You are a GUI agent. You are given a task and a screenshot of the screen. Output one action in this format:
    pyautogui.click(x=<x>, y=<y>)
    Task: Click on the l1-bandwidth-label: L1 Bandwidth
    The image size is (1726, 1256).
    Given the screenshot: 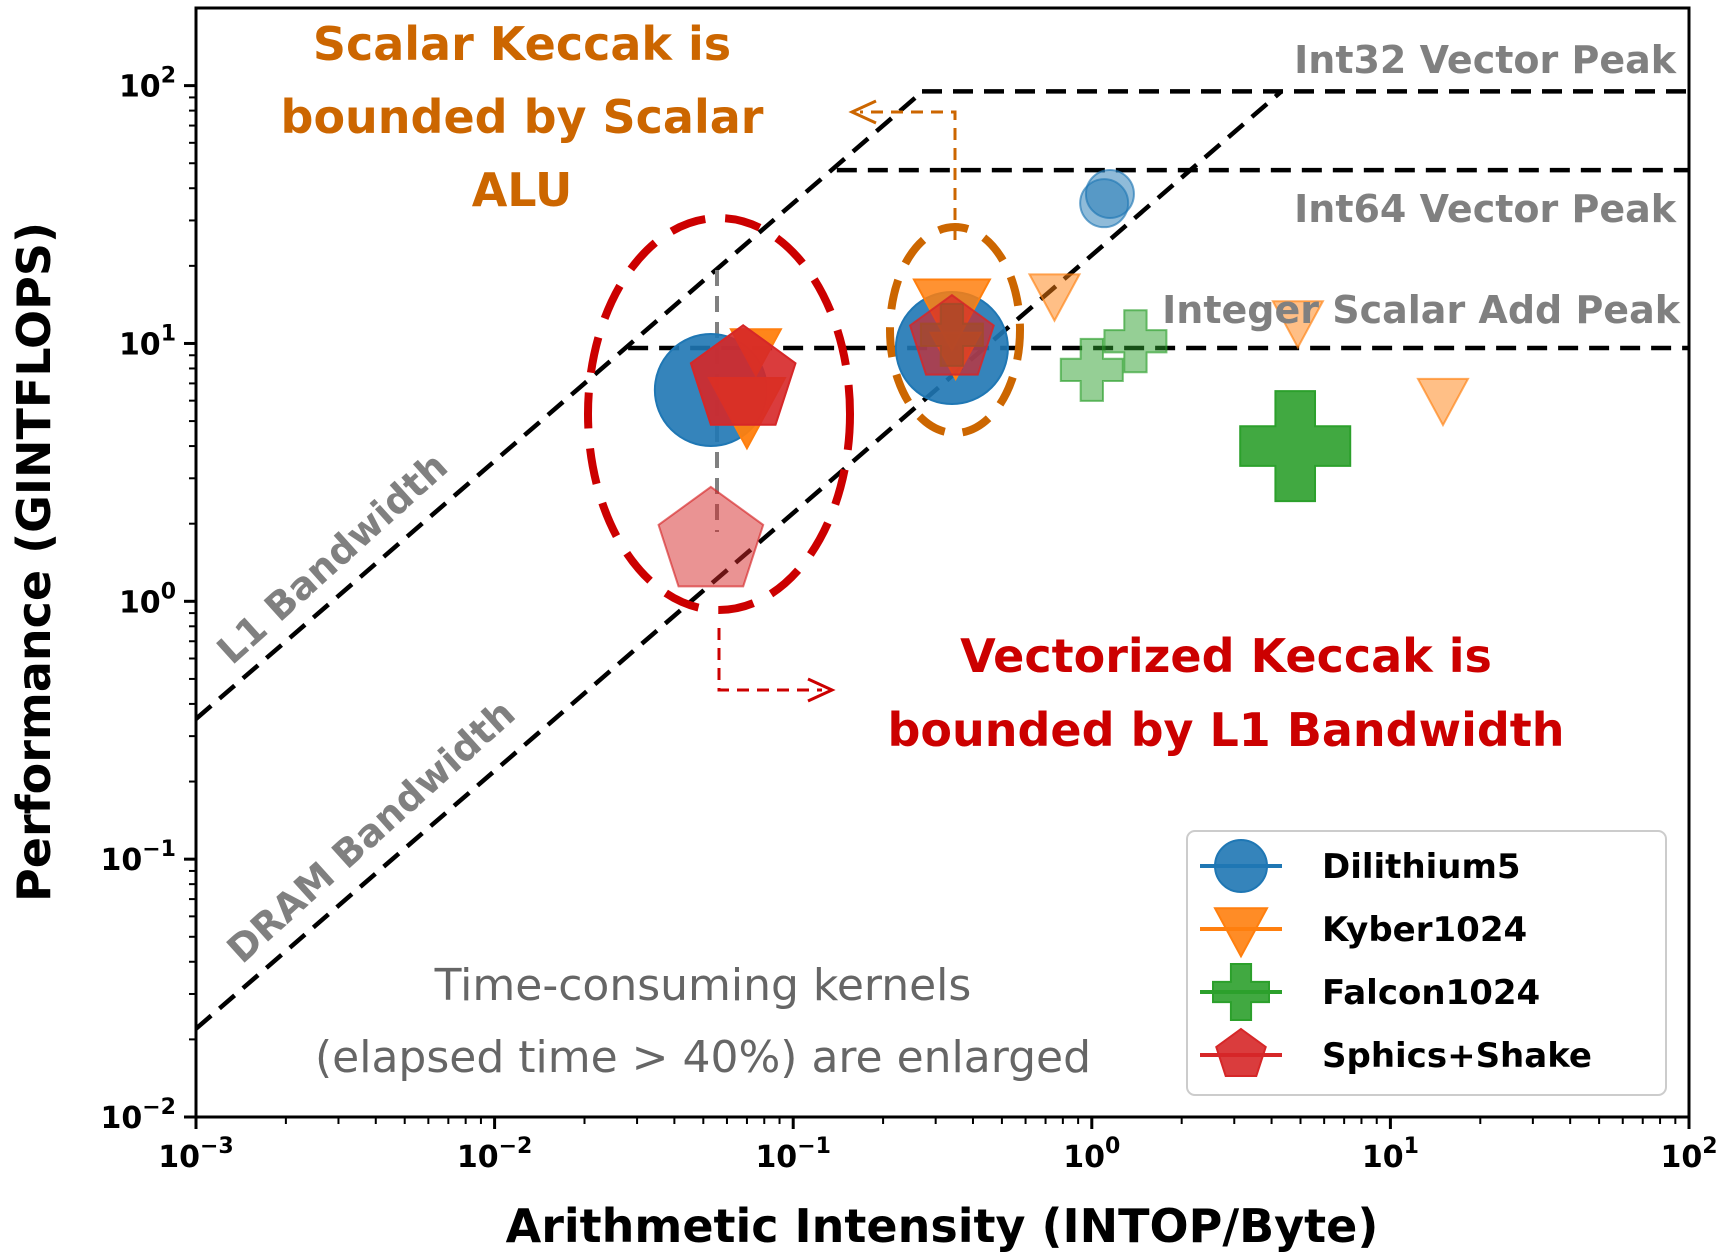 What is the action you would take?
    pyautogui.click(x=332, y=558)
    